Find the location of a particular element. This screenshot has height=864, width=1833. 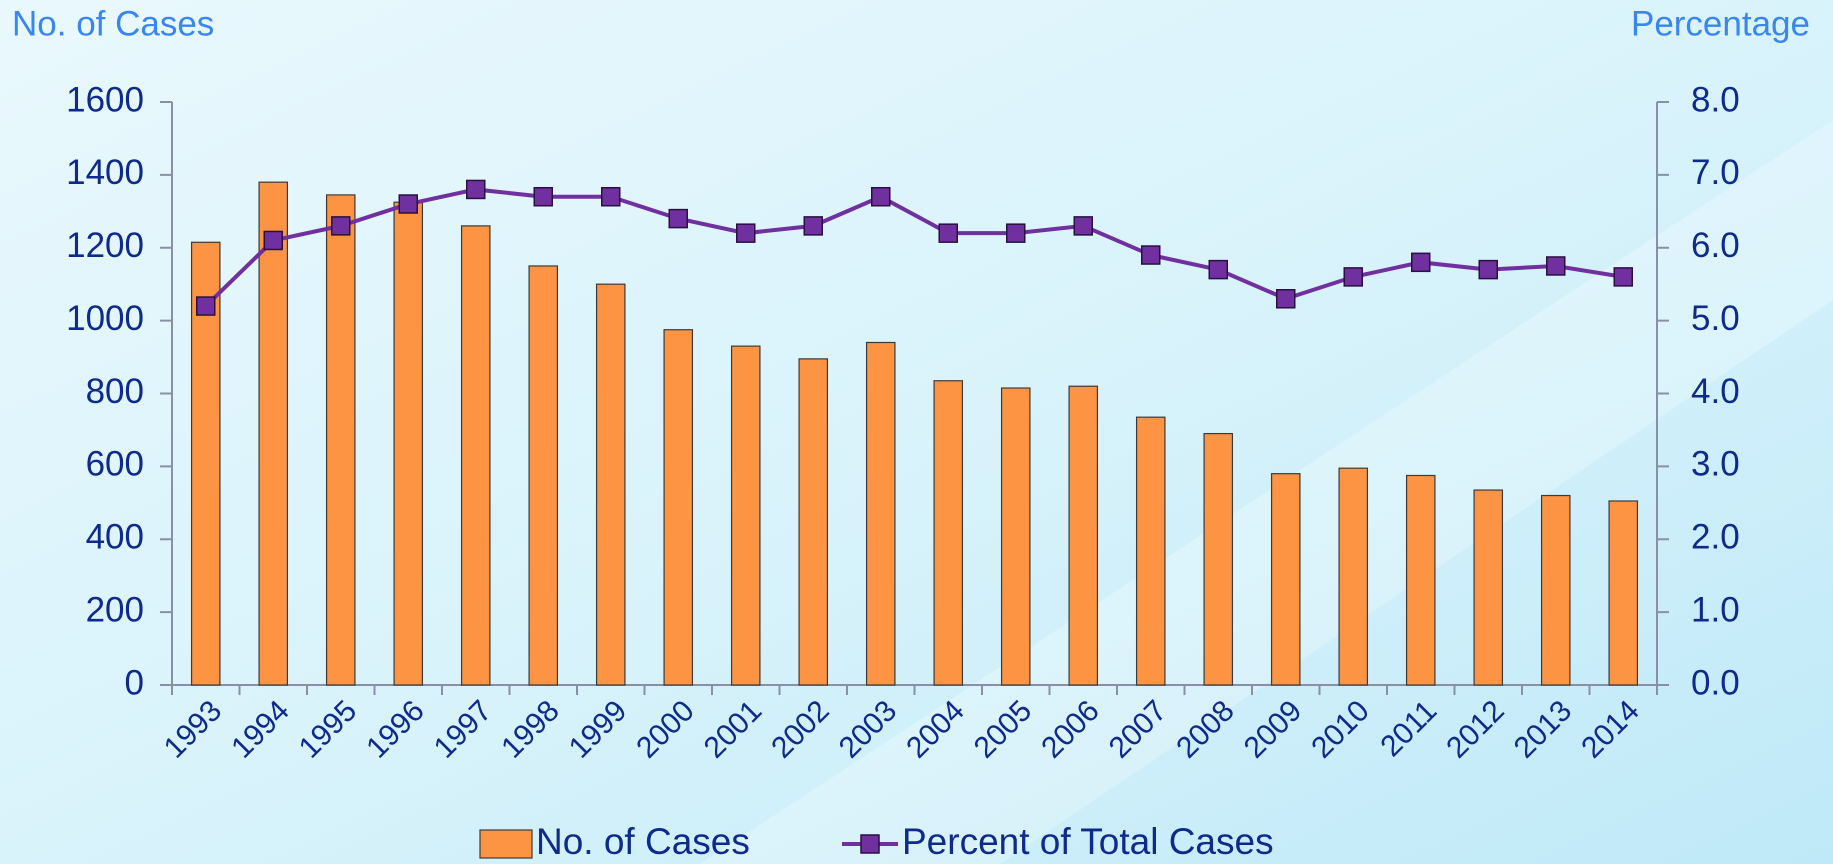

y2-tick-label: 0.0 is located at coordinates (1715, 682).